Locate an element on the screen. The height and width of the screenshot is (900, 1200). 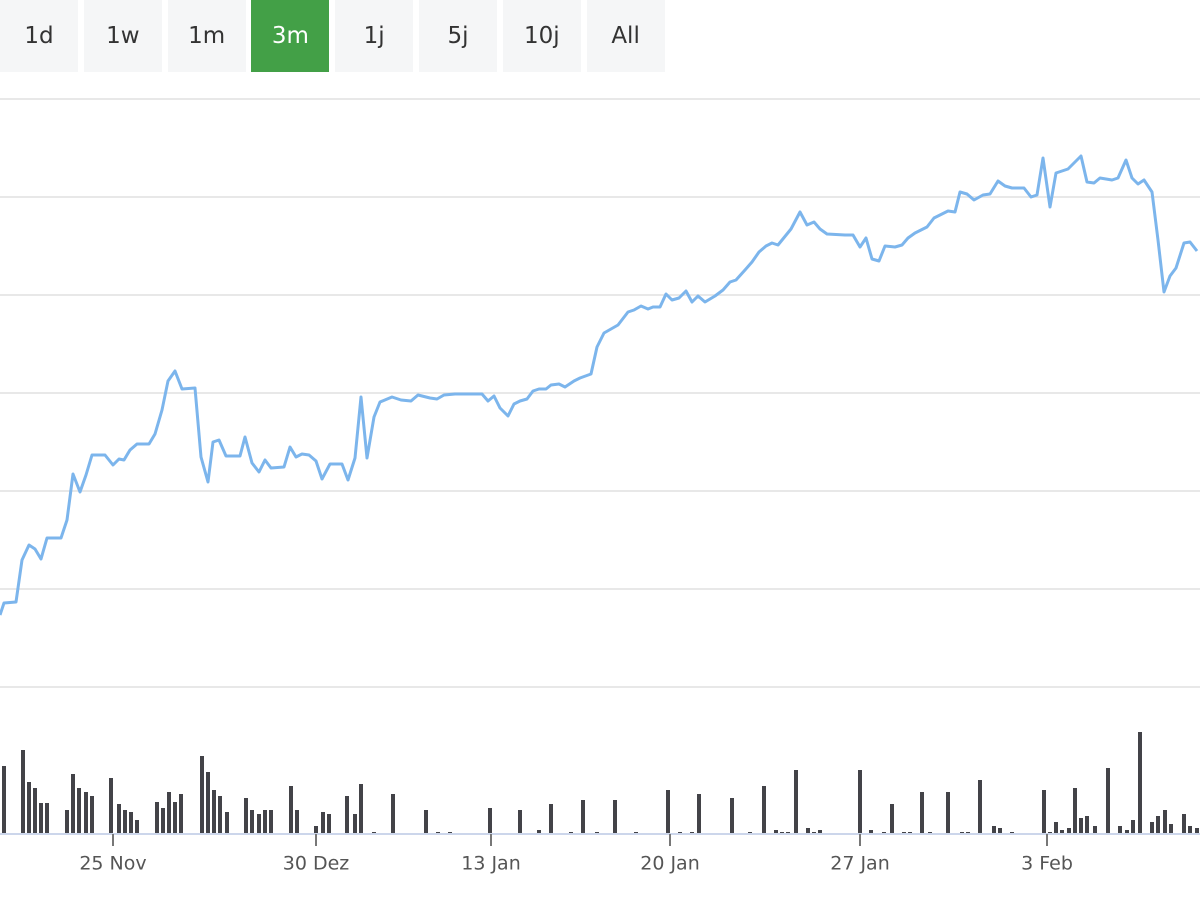
x-tick-label: 13 Jan is located at coordinates (491, 864).